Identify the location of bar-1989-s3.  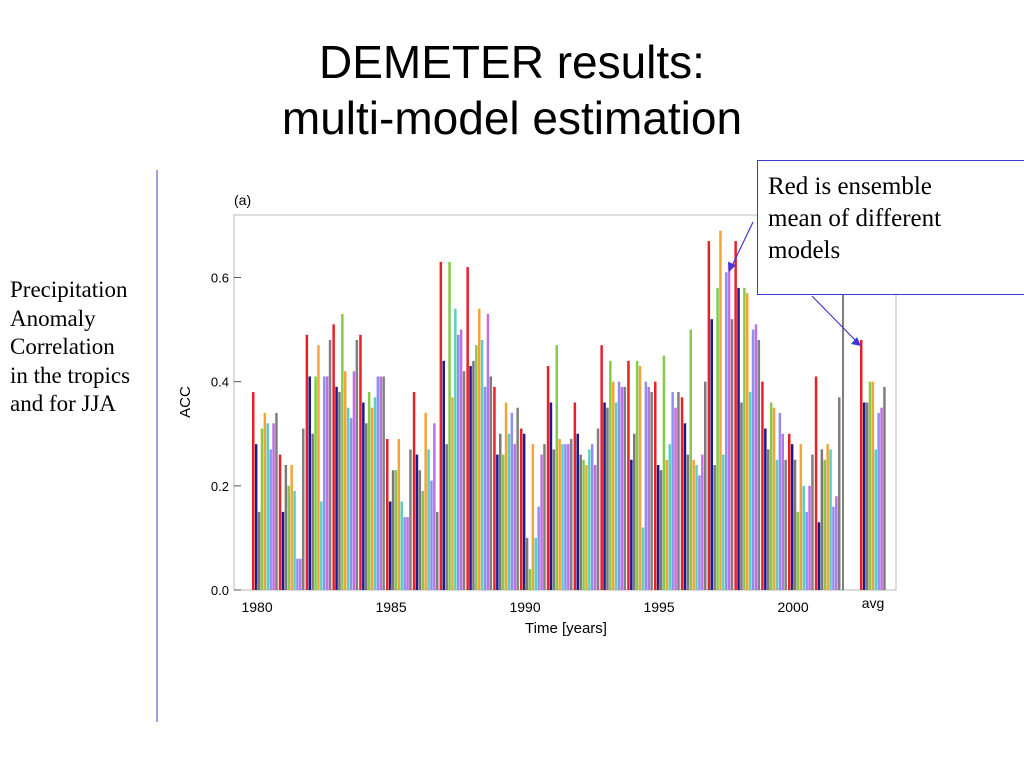
(503, 522).